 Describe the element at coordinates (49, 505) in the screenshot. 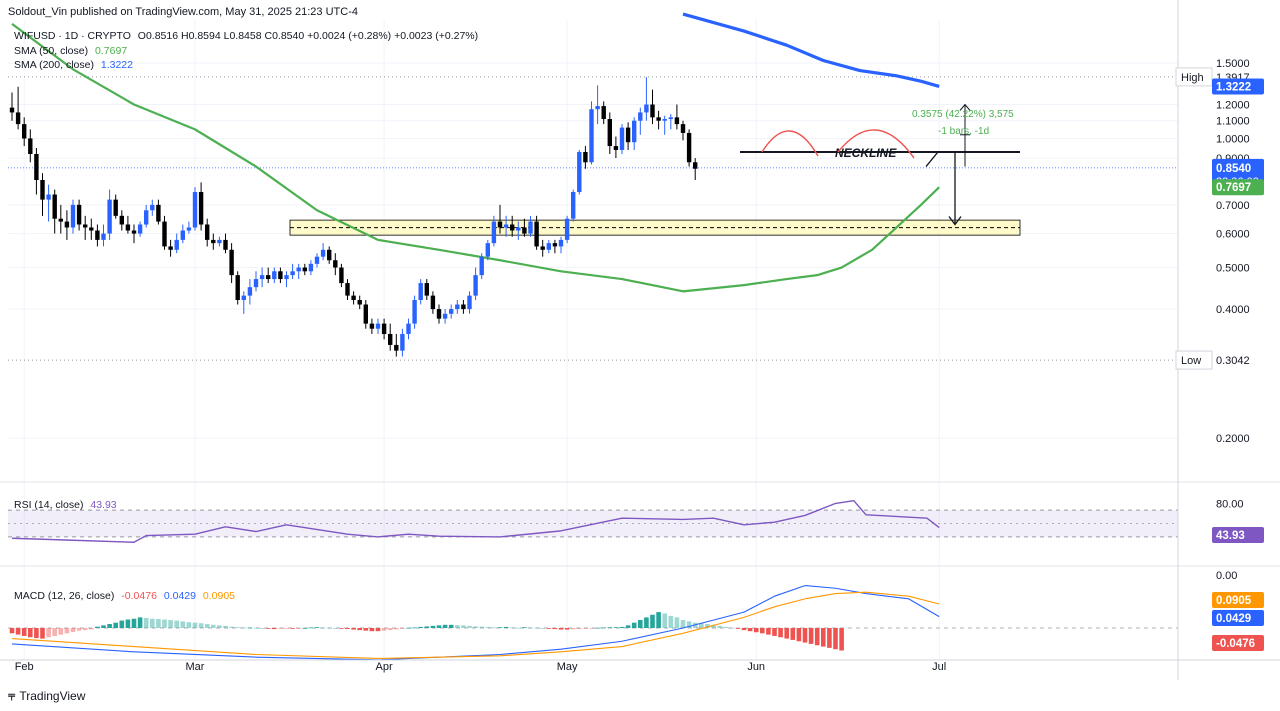

I see `rsi-label: RSI (14, close)` at that location.